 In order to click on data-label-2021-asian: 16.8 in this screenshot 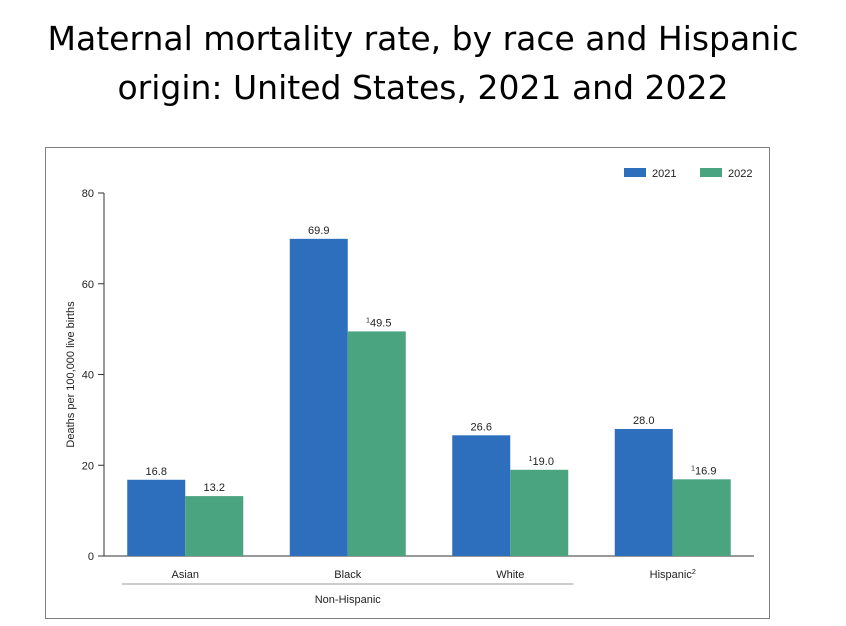, I will do `click(156, 472)`.